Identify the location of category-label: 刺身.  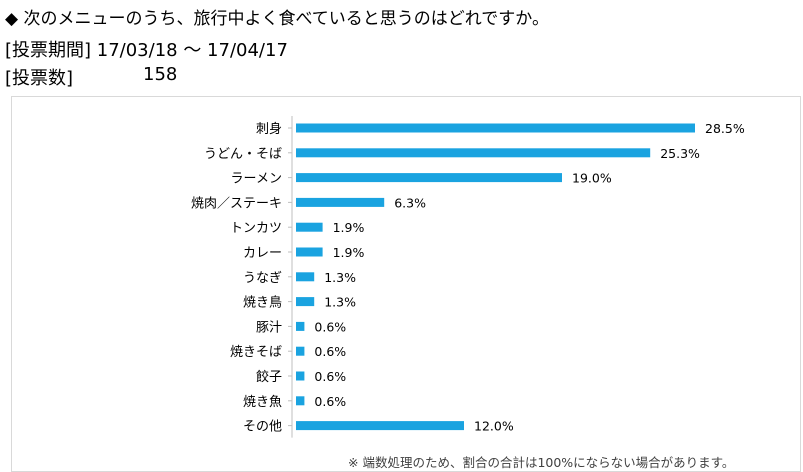
(269, 129).